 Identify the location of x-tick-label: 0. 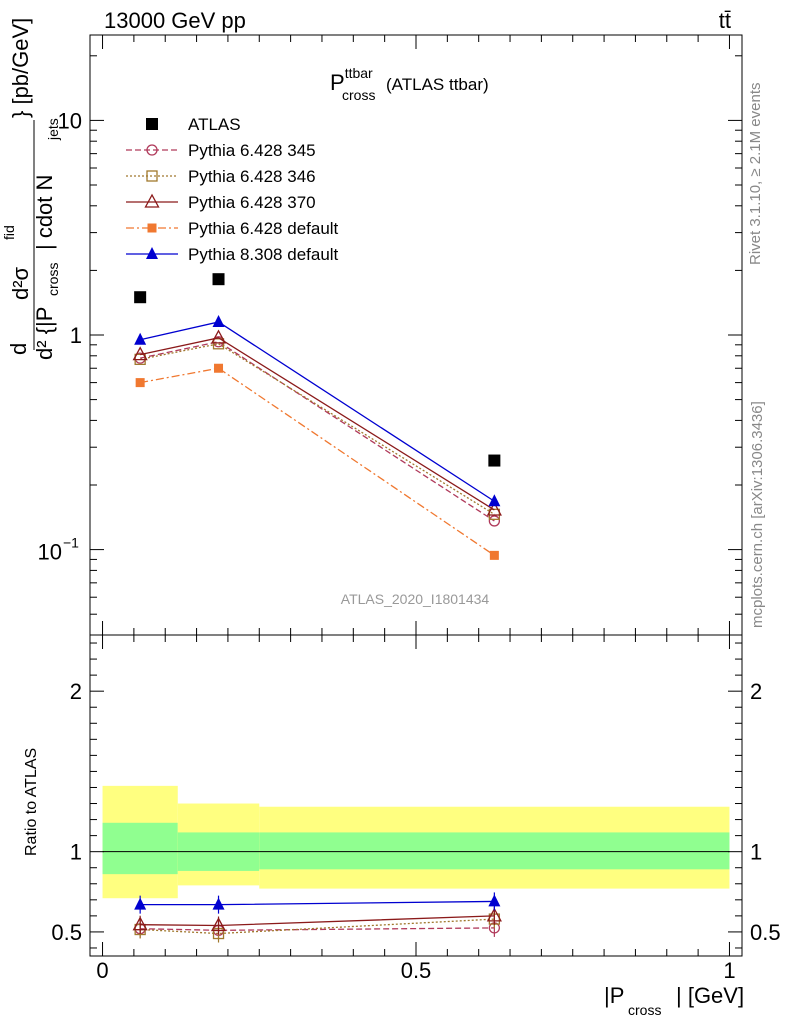
(102, 970).